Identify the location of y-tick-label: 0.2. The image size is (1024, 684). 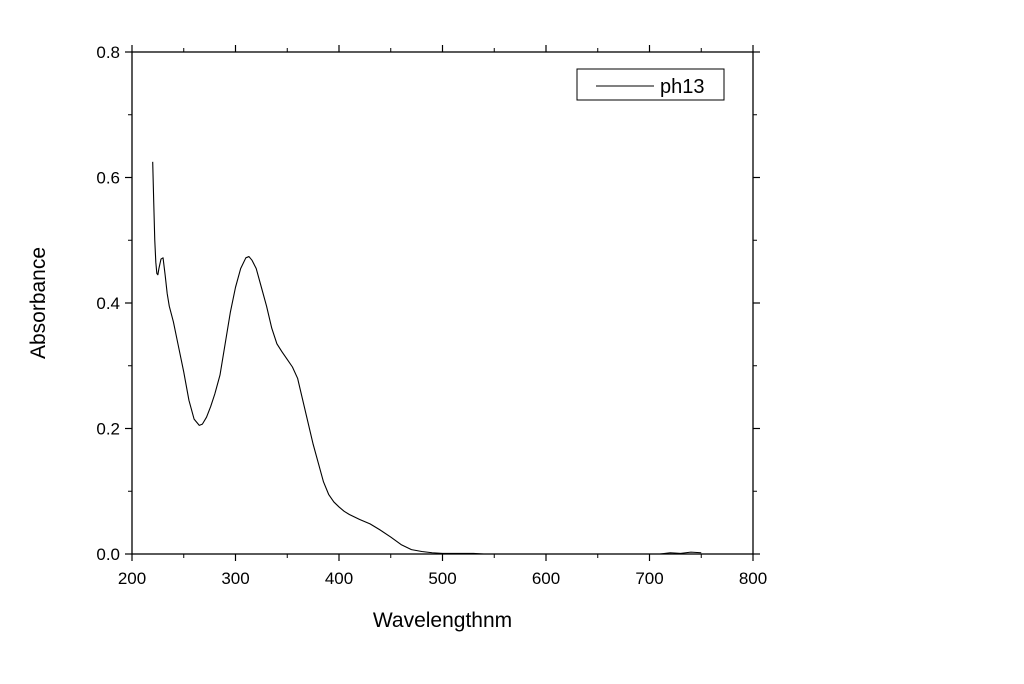
(108, 429).